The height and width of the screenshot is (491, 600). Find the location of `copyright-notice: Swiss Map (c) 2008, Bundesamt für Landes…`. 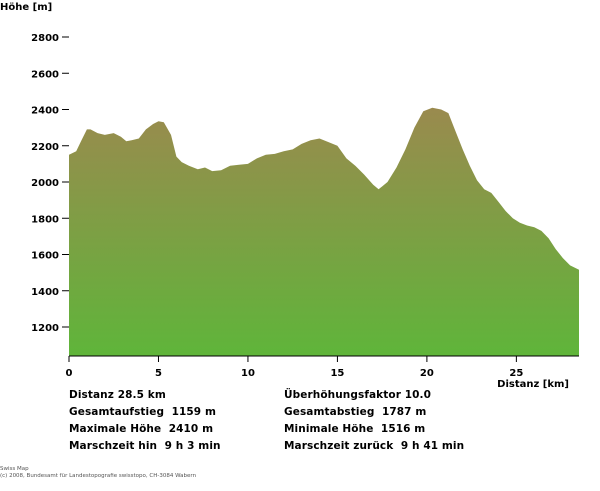

copyright-notice: Swiss Map (c) 2008, Bundesamt für Landes… is located at coordinates (98, 473).